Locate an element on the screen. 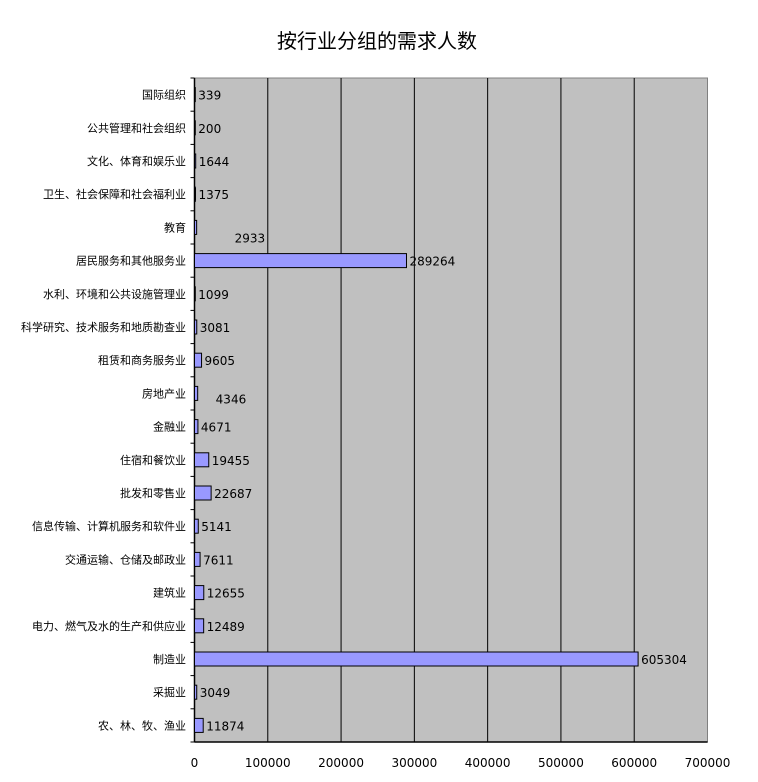 The image size is (758, 782). category-label: 租赁和商务服务业 is located at coordinates (142, 360).